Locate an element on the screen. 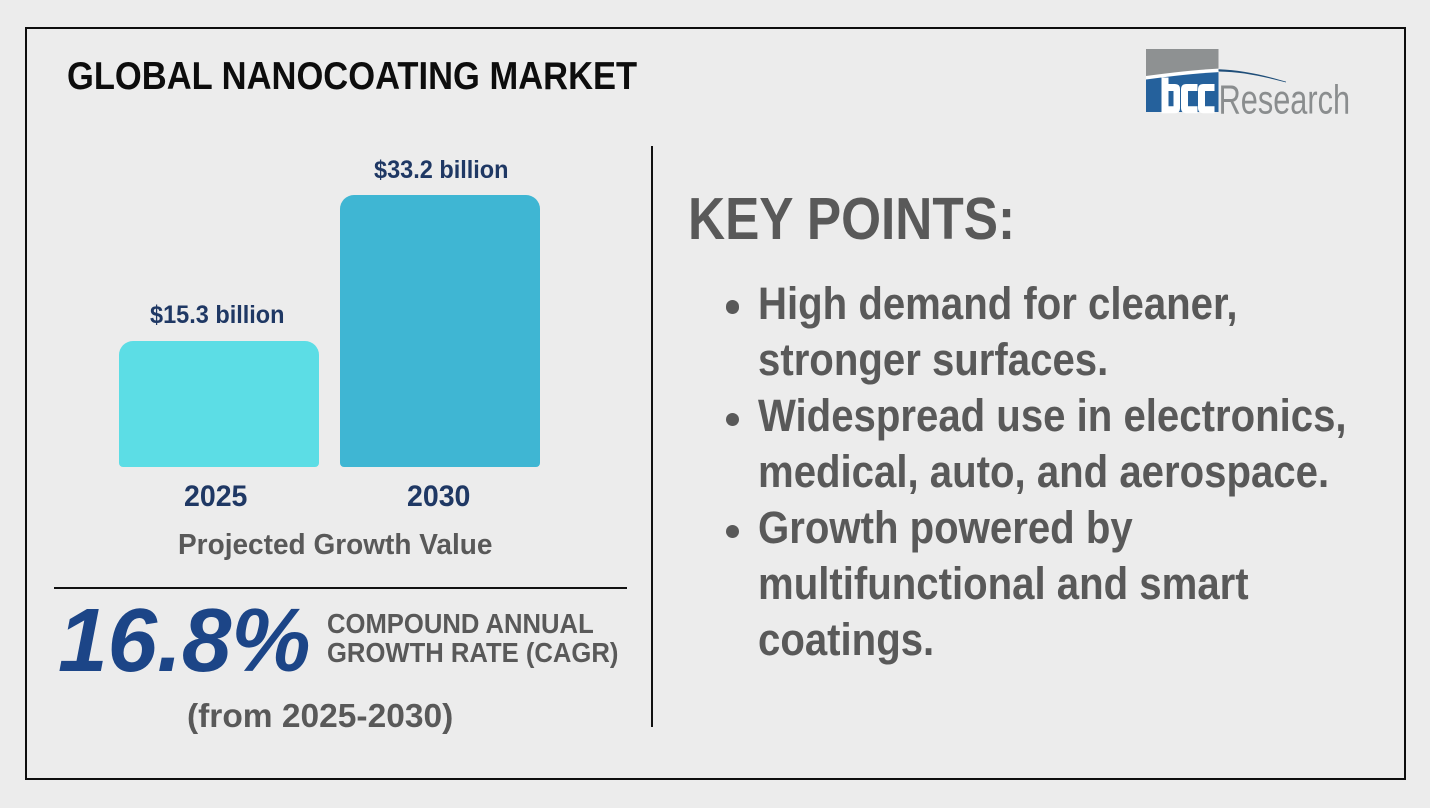 The image size is (1430, 808). svg-text: Research is located at coordinates (1284, 98).